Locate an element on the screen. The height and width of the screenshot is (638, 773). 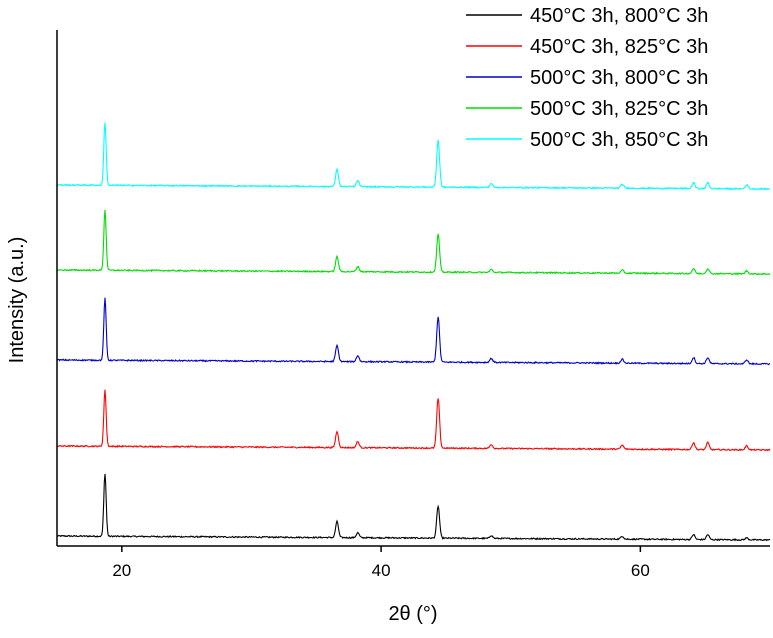
y-axis-label: Intensity (a.u.) is located at coordinates (17, 300).